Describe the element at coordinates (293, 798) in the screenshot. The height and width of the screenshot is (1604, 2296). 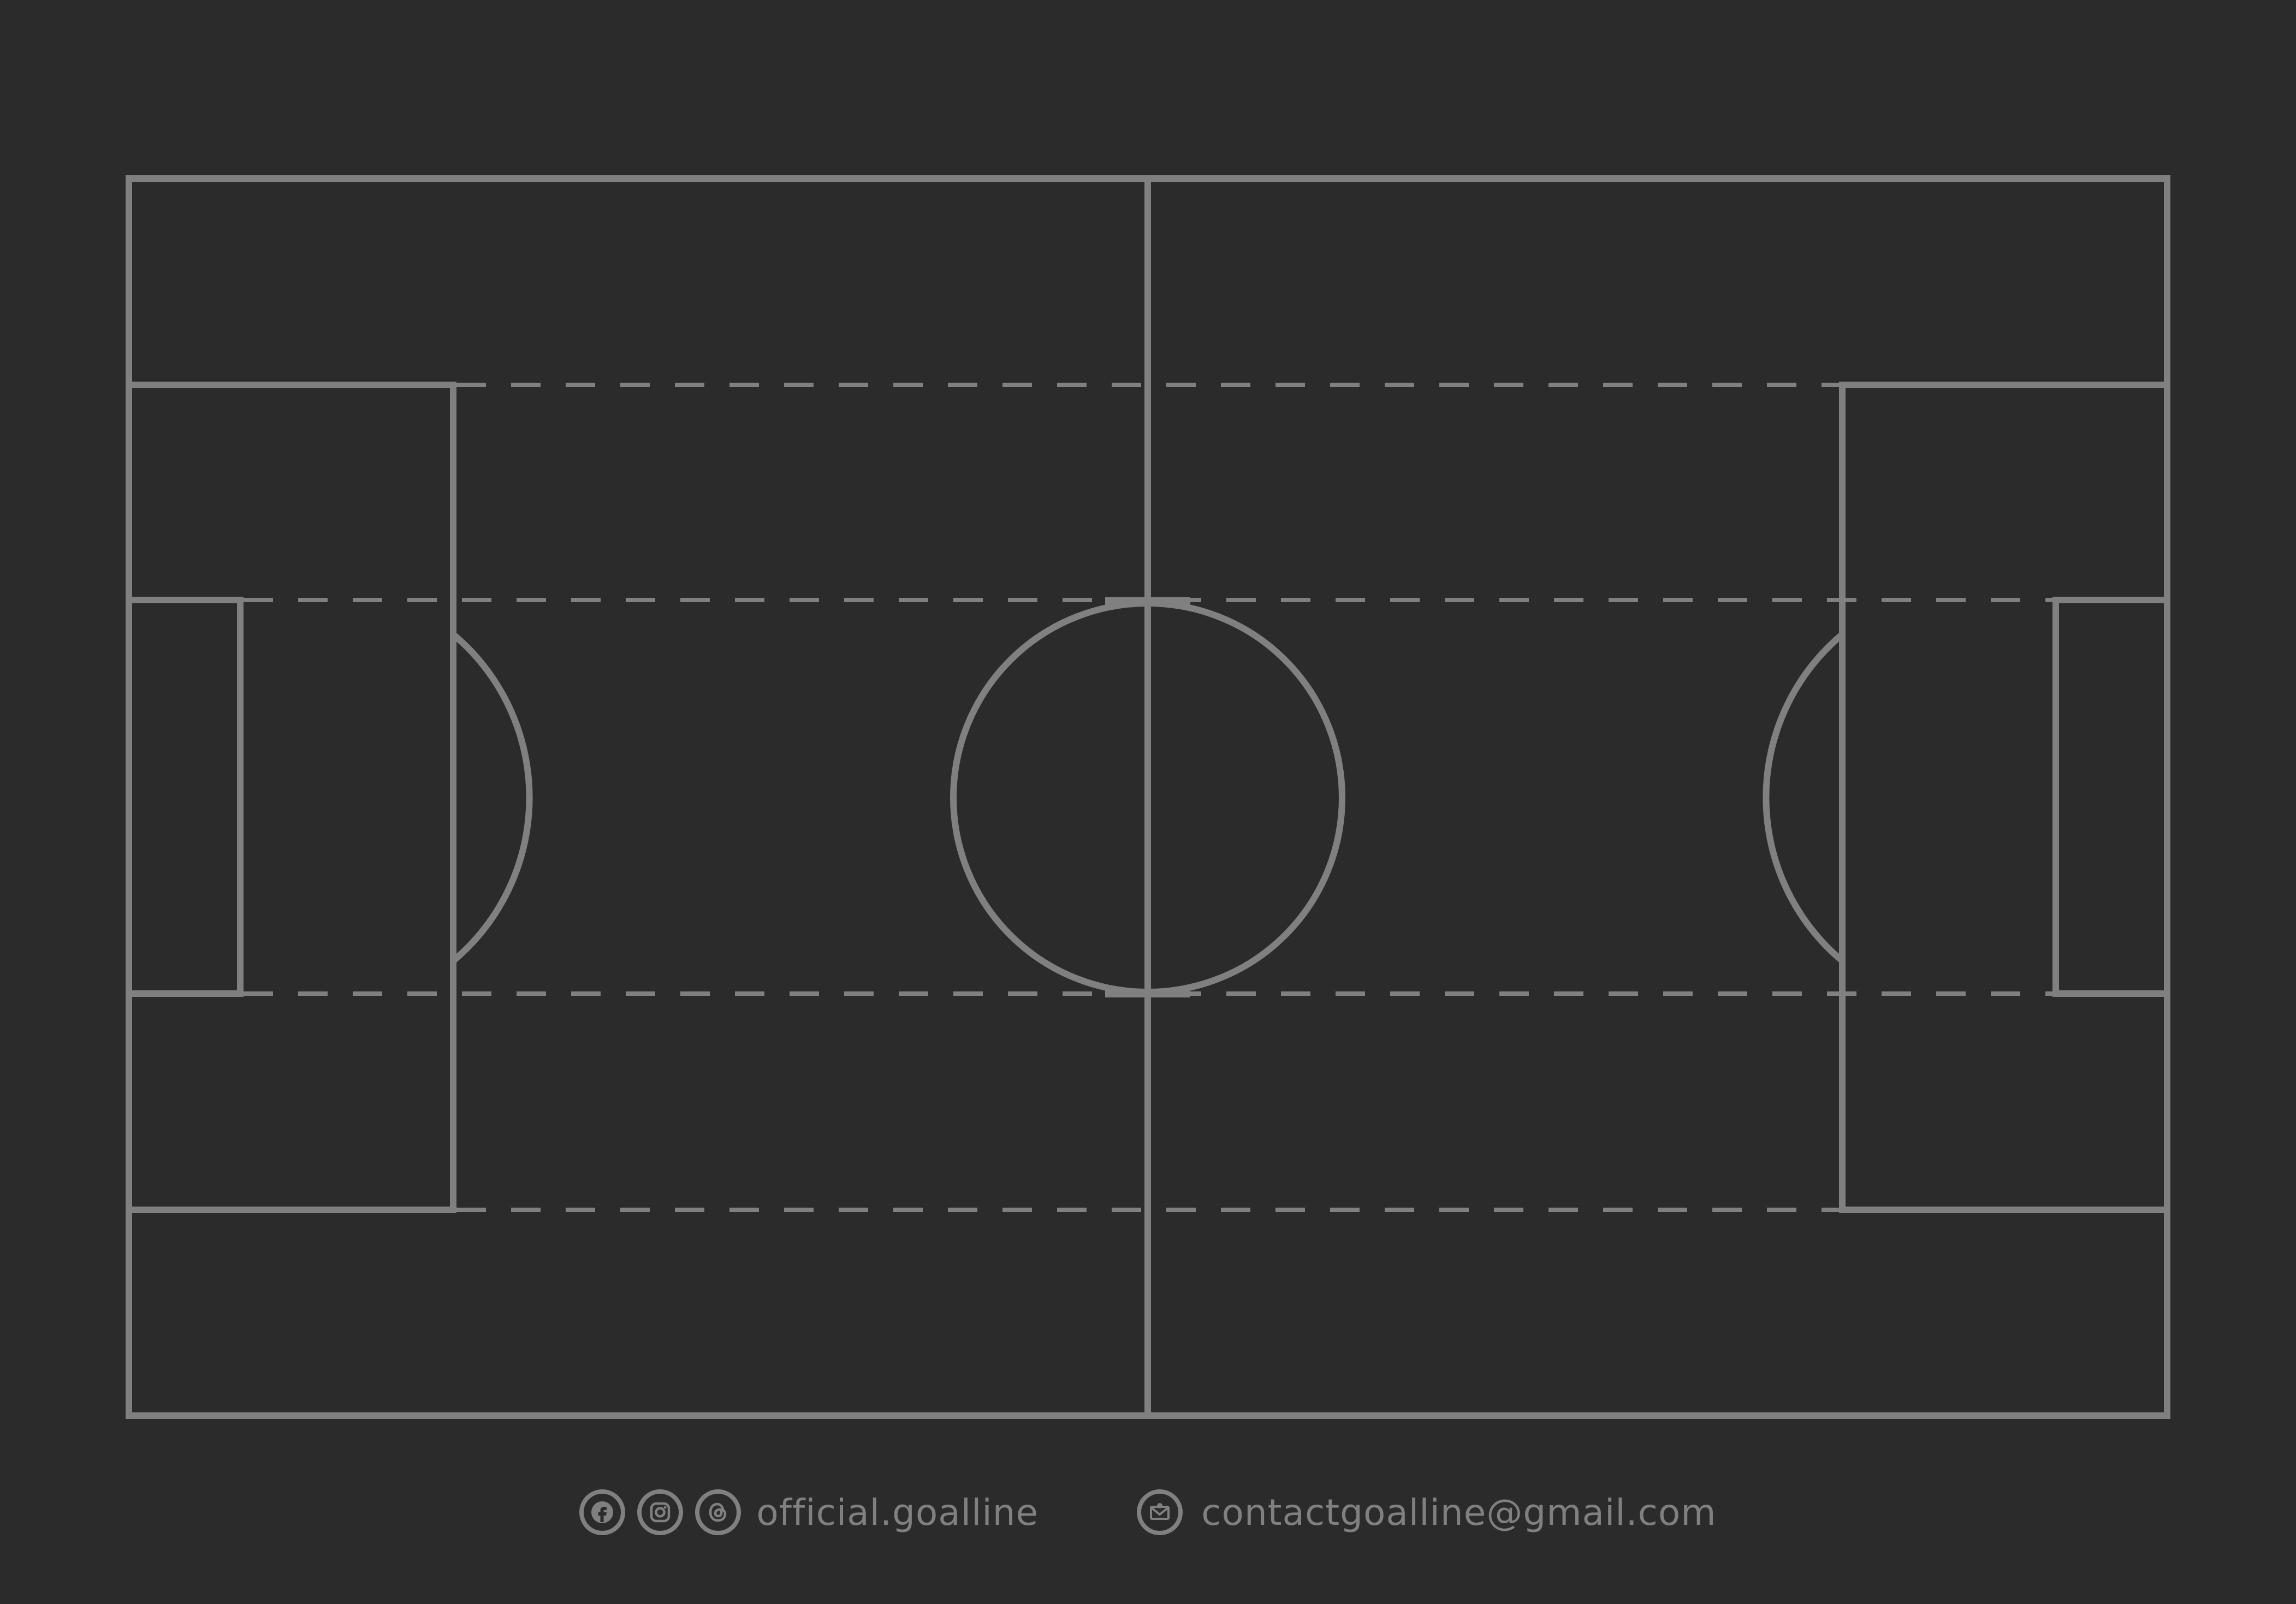
I see `left-penalty-area` at that location.